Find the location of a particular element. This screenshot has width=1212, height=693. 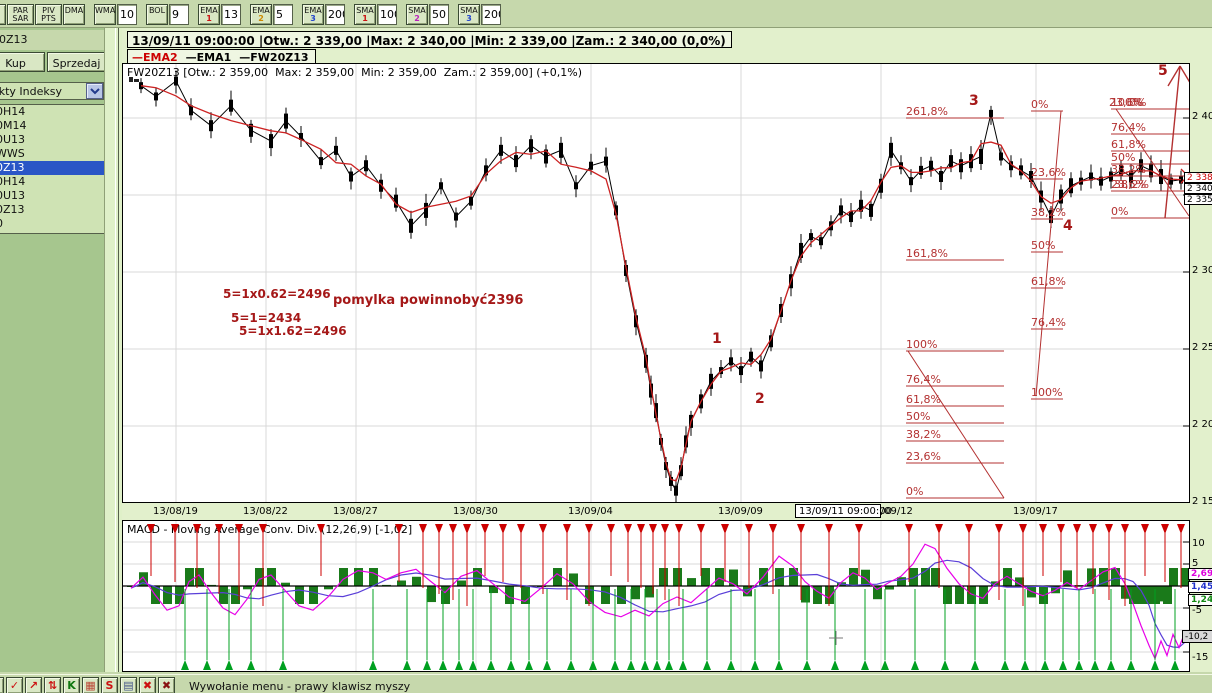

category-dropdown: akty Indeksy is located at coordinates (52, 91).